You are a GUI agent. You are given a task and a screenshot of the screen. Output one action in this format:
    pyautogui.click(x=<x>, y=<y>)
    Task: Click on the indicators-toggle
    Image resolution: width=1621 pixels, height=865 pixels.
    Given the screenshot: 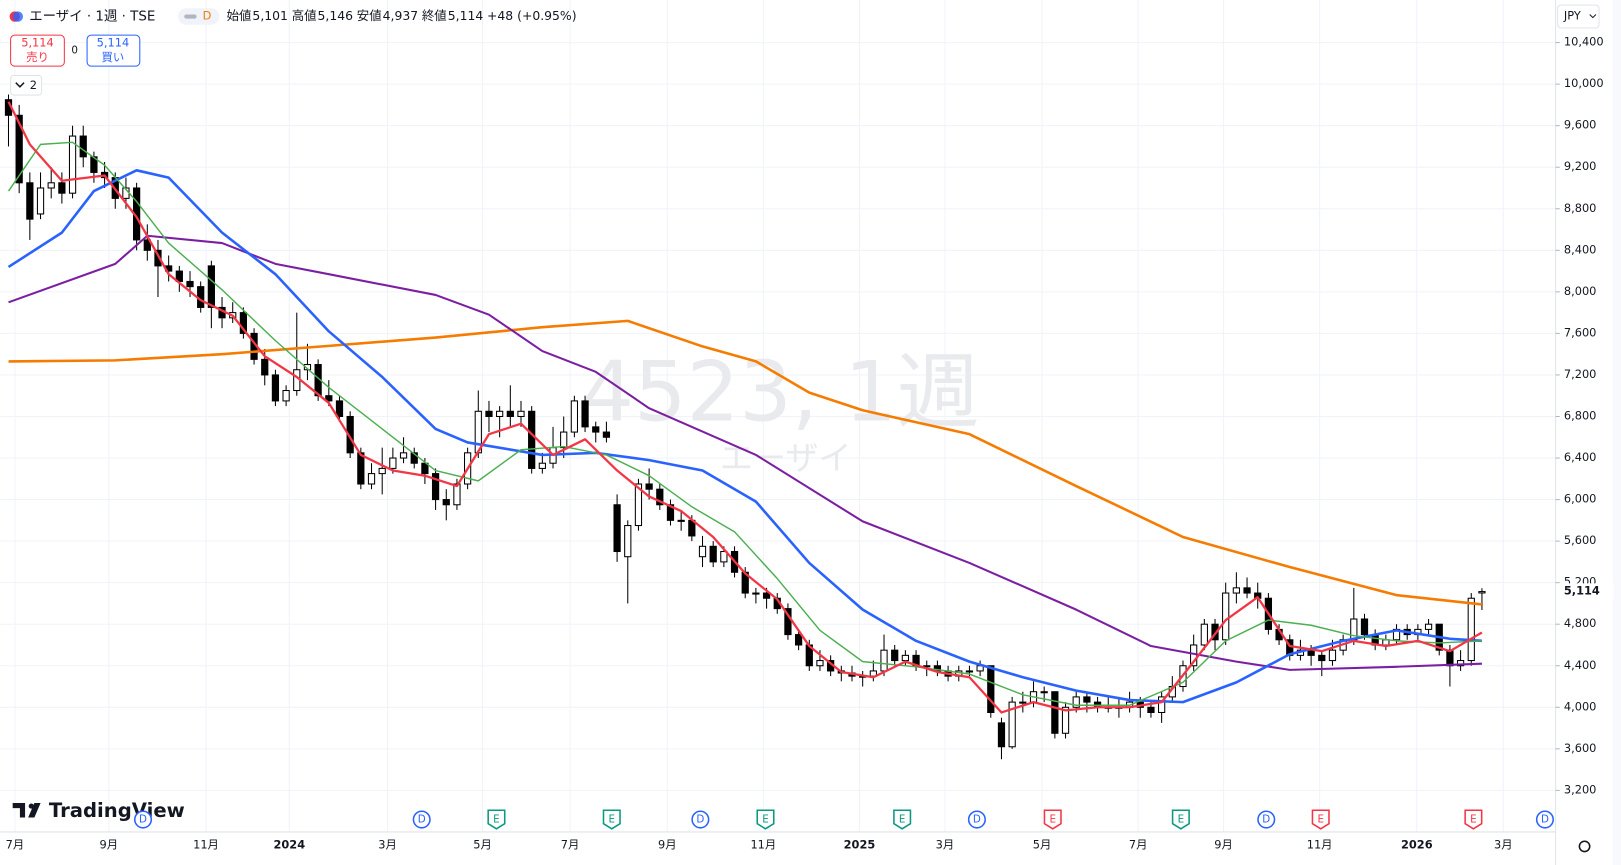 What is the action you would take?
    pyautogui.click(x=26, y=85)
    